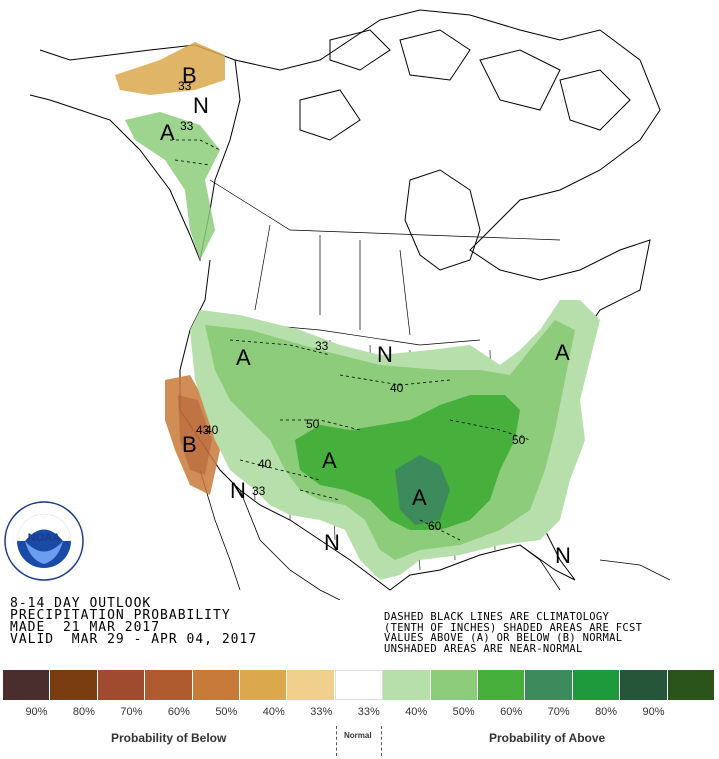 The width and height of the screenshot is (719, 759). Describe the element at coordinates (201, 105) in the screenshot. I see `label-alaska-n: N` at that location.